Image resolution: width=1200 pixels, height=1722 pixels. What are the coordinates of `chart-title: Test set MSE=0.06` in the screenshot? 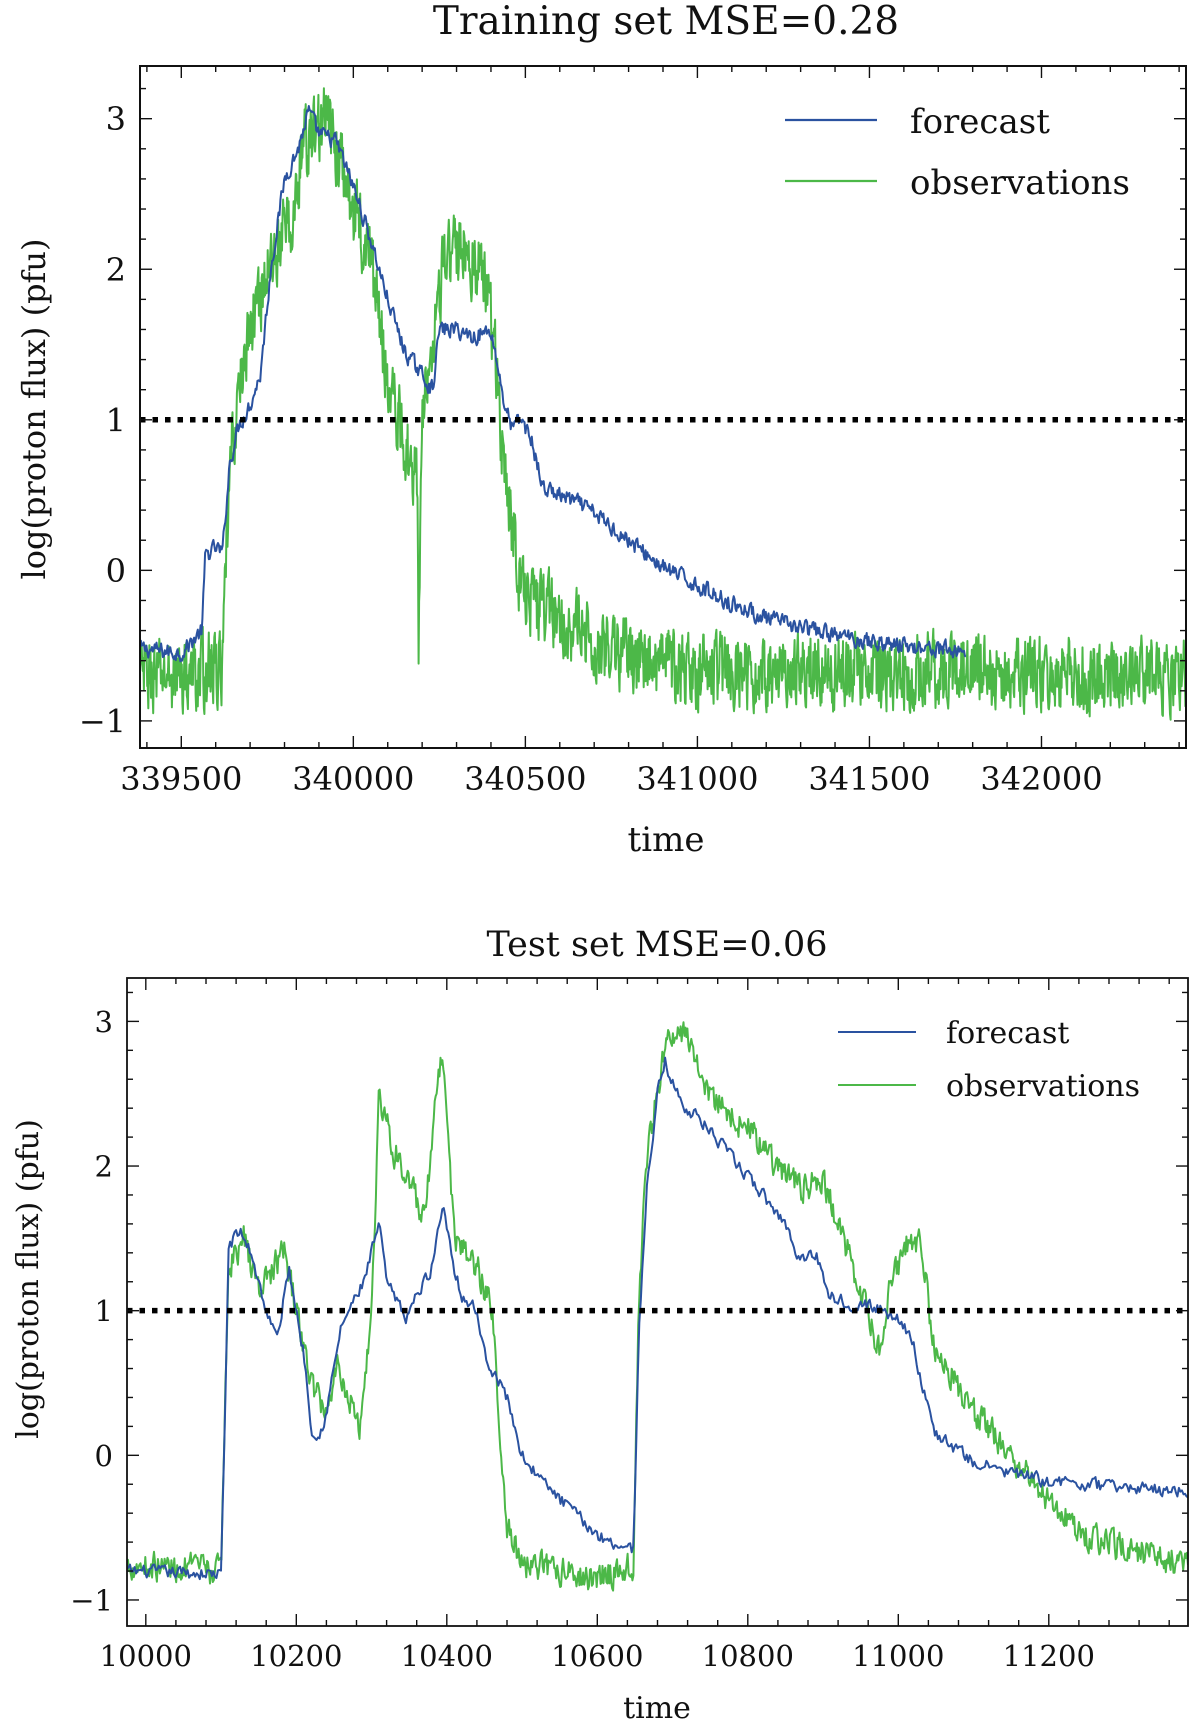 It's located at (657, 945).